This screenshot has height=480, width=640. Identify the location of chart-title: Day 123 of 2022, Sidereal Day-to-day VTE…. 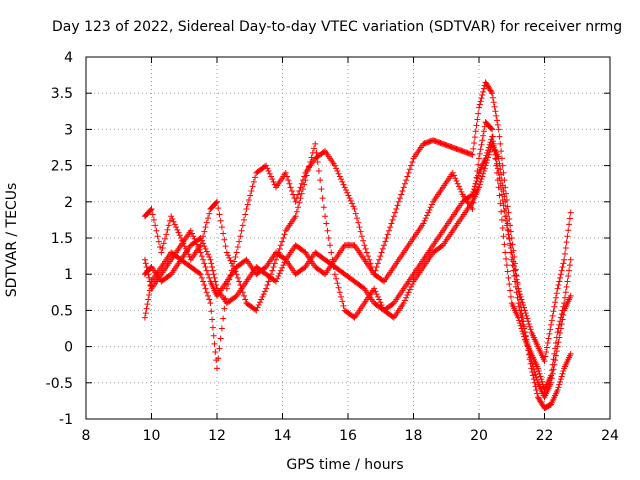
(337, 27).